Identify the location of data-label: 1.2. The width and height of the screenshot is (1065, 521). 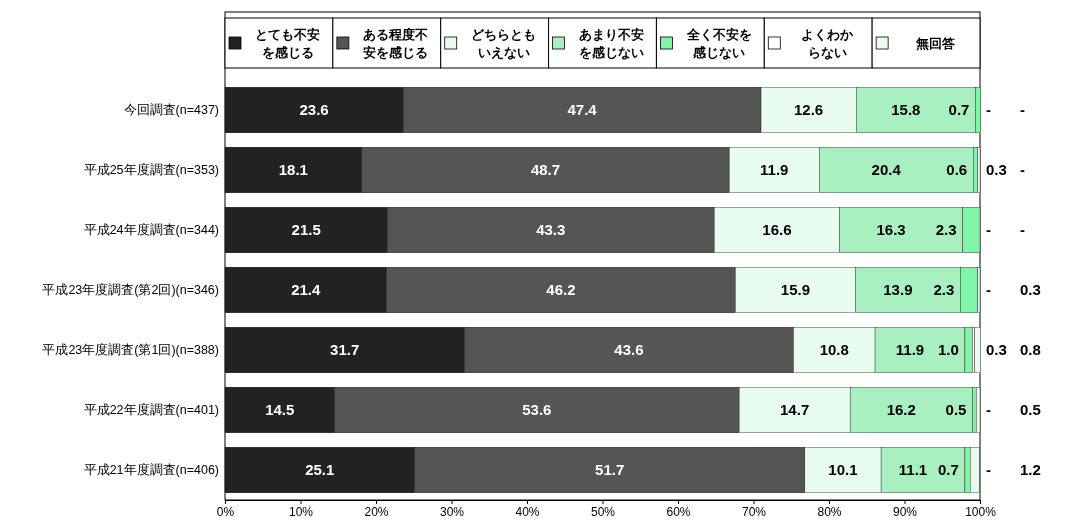
(1030, 470).